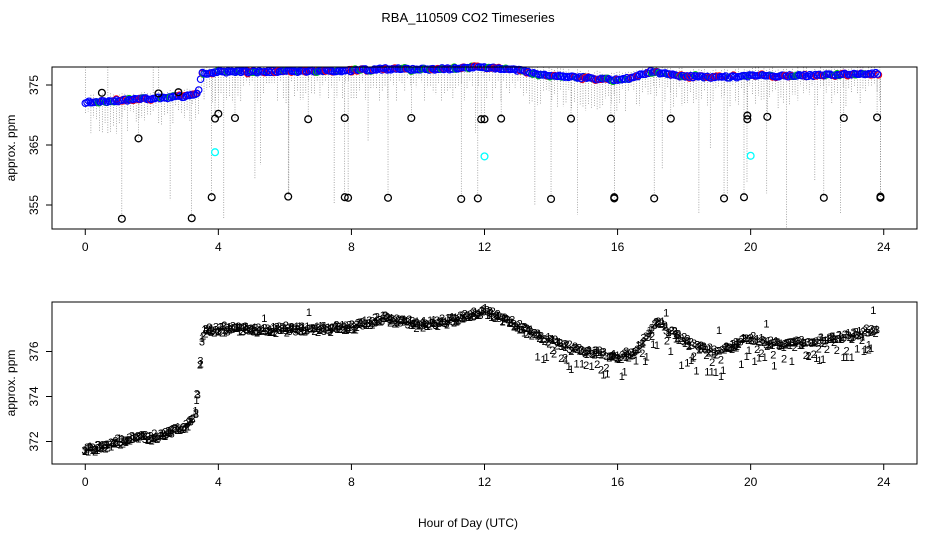 This screenshot has width=936, height=540. What do you see at coordinates (34, 85) in the screenshot?
I see `top-y-tick-label: 375` at bounding box center [34, 85].